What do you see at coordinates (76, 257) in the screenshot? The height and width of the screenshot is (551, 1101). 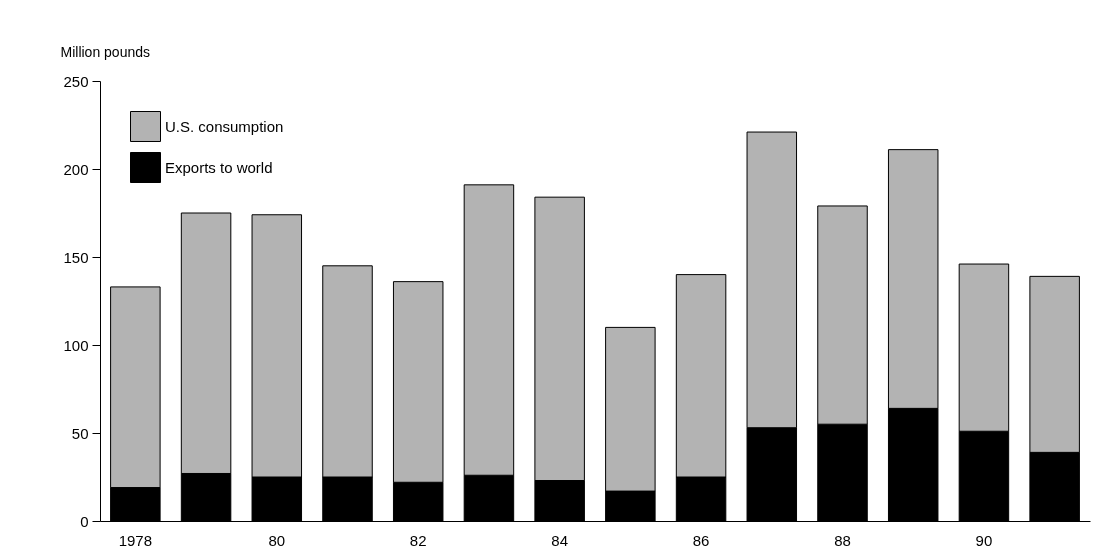 I see `y-tick-label: 150` at bounding box center [76, 257].